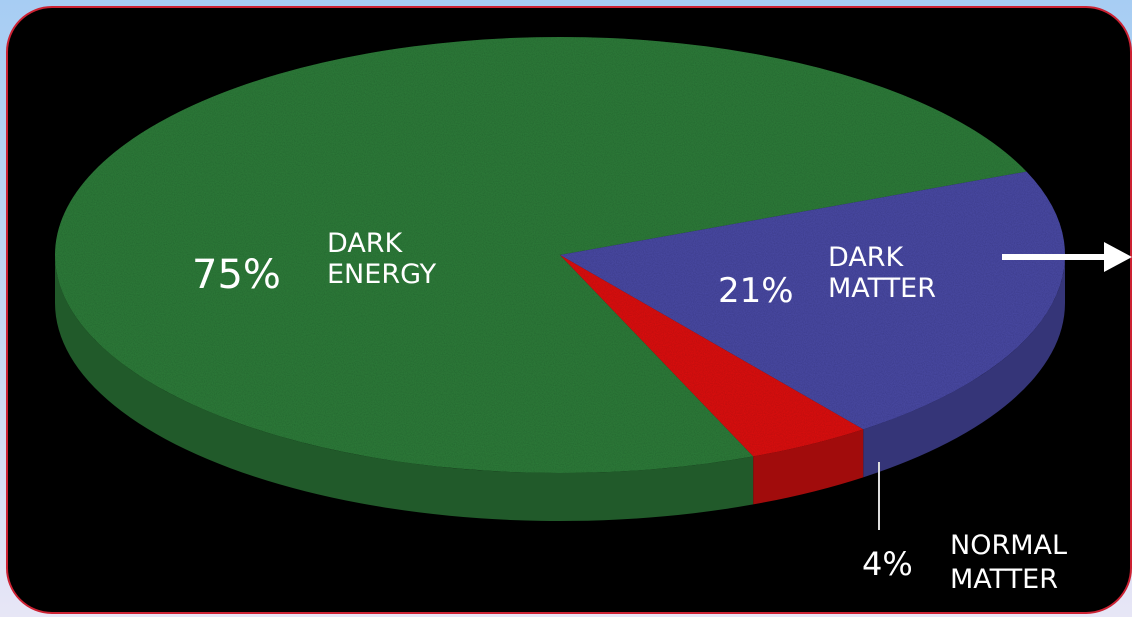  What do you see at coordinates (808, 467) in the screenshot?
I see `normal-matter-slice-side` at bounding box center [808, 467].